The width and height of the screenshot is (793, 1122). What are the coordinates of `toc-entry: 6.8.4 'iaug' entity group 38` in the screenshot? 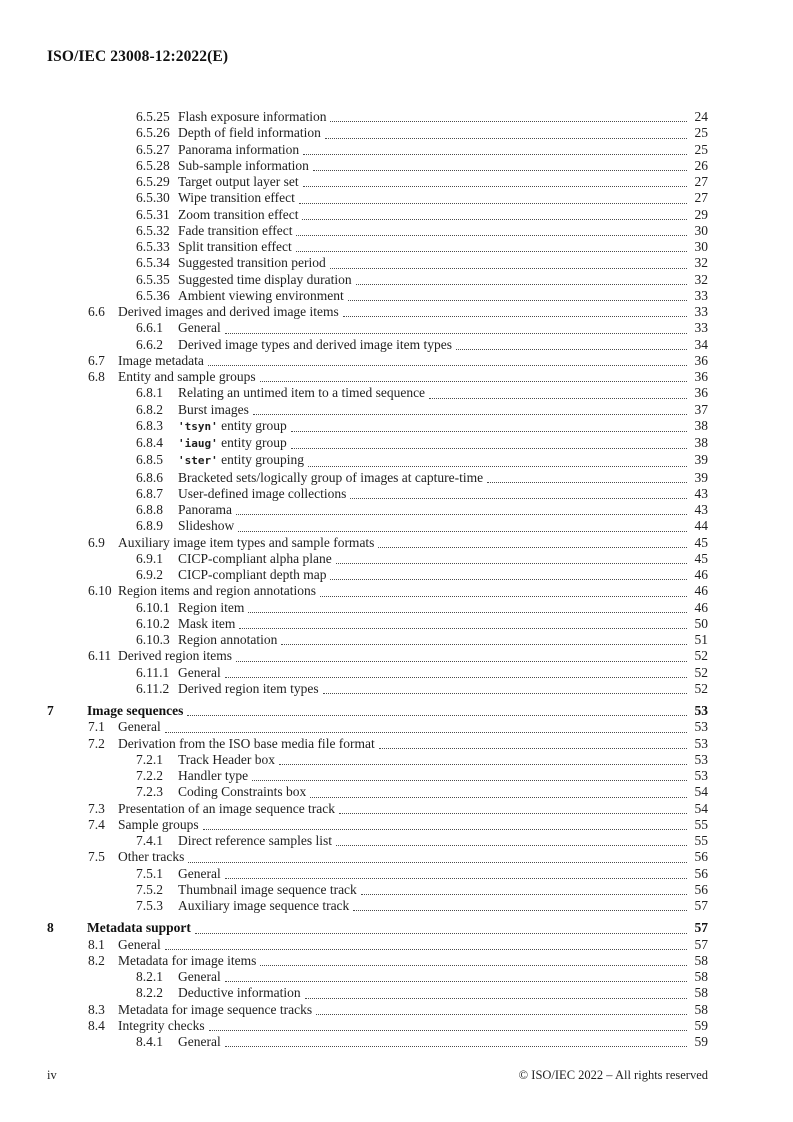 It's located at (354, 443).